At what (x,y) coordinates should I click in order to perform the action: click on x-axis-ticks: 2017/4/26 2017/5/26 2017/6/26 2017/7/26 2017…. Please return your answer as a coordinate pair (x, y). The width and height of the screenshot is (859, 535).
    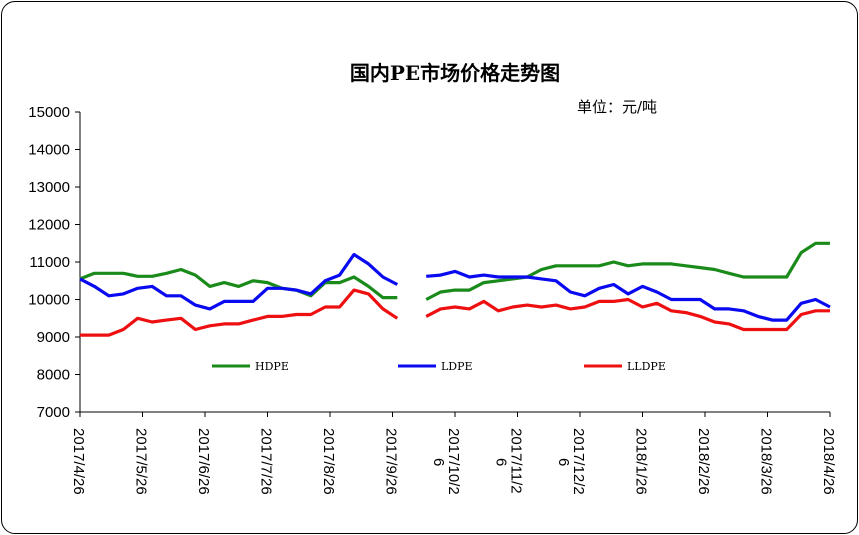
    Looking at the image, I should click on (453, 453).